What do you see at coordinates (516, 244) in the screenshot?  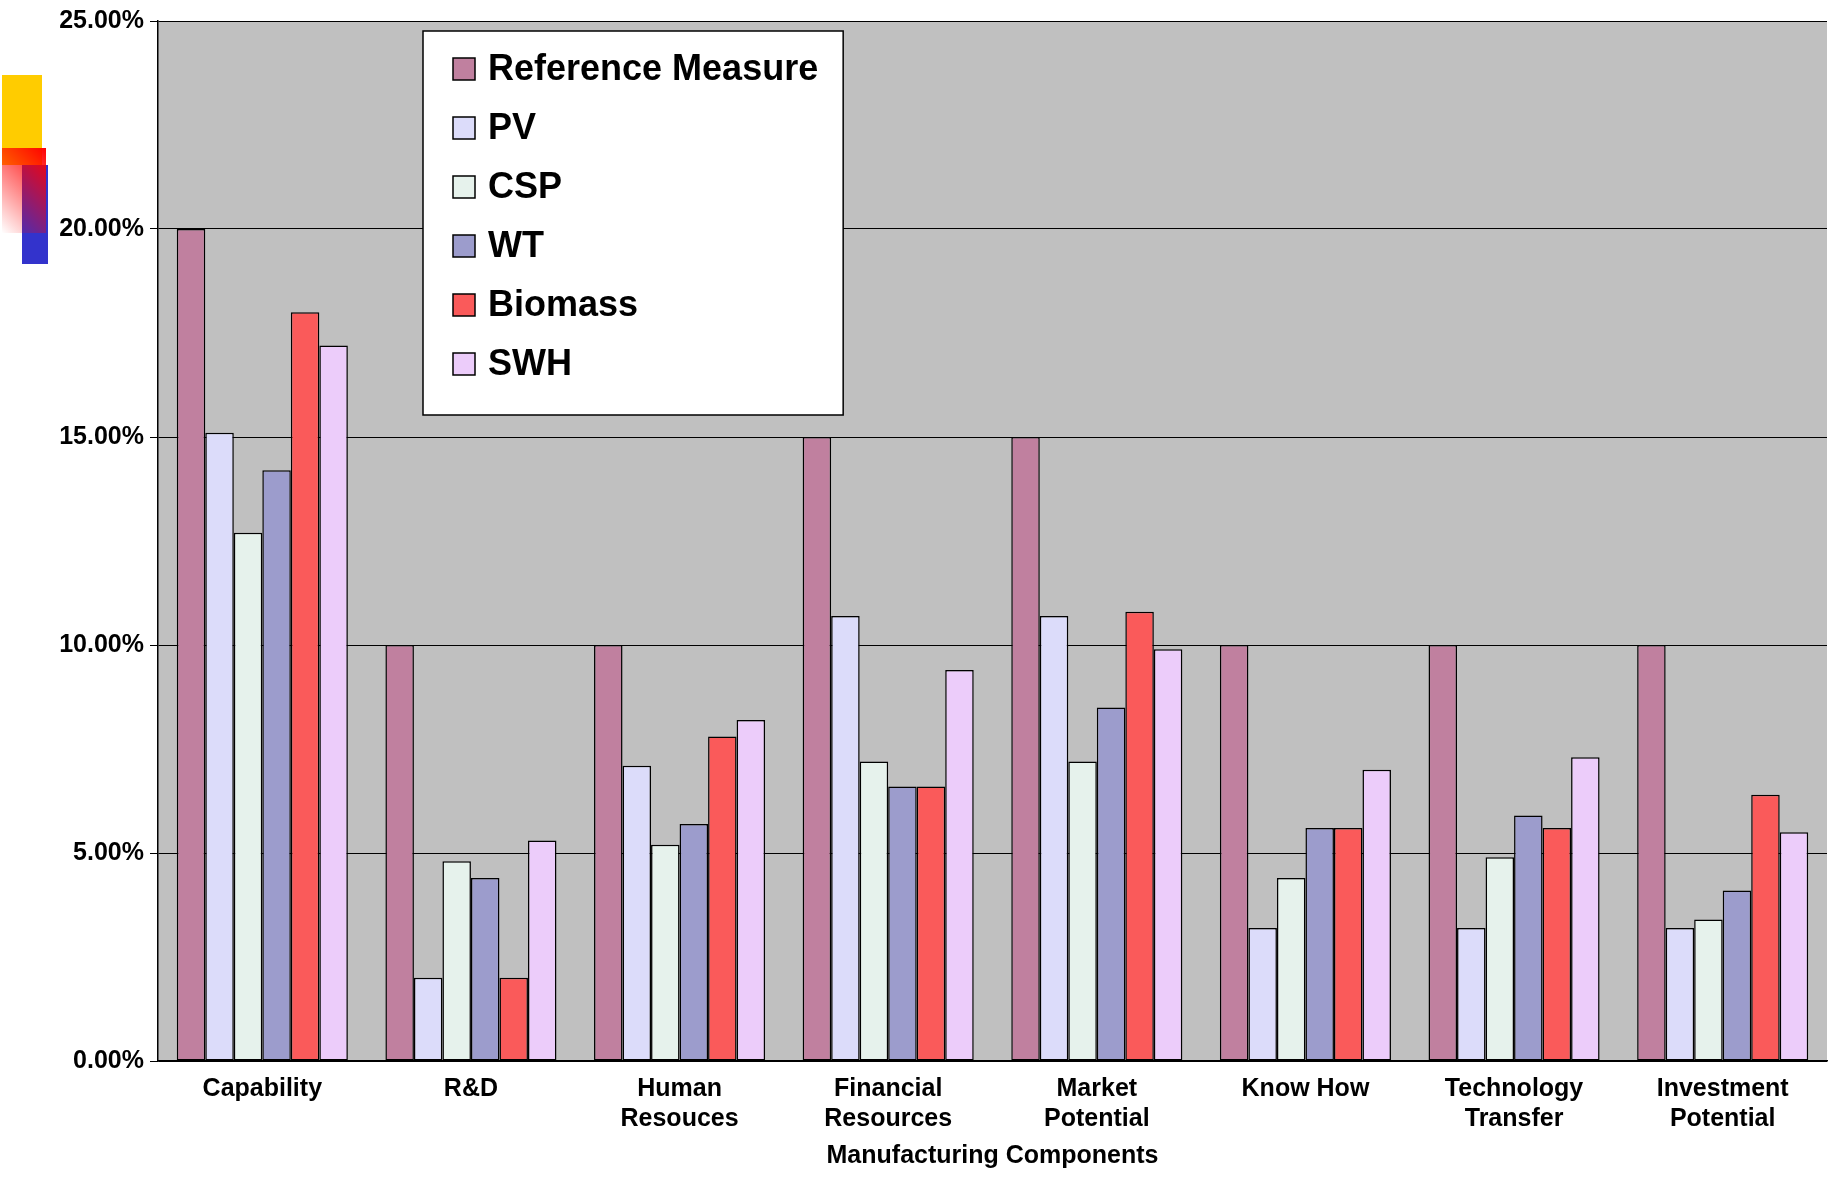 I see `legend-label: WT` at bounding box center [516, 244].